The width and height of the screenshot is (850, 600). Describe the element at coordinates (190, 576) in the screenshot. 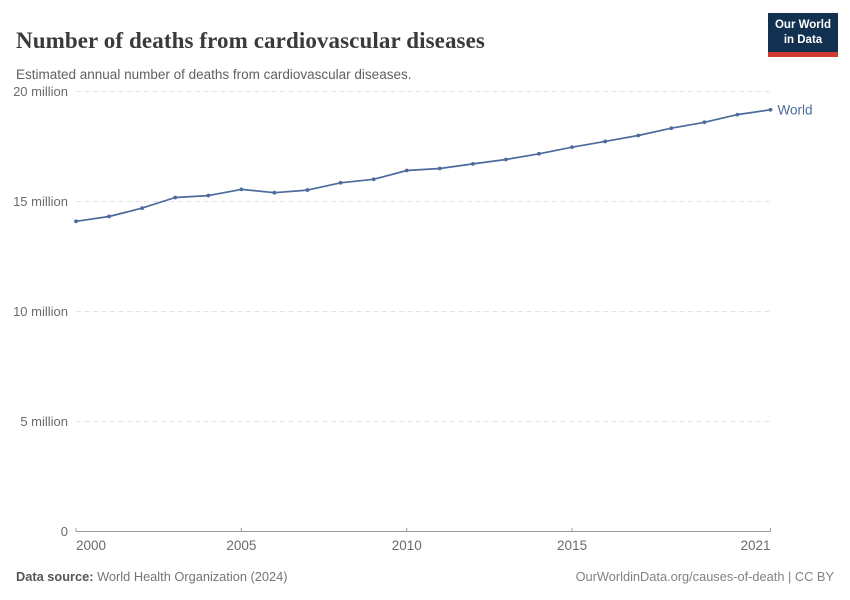

I see `data-source-value: World Health Organization (2024)` at that location.